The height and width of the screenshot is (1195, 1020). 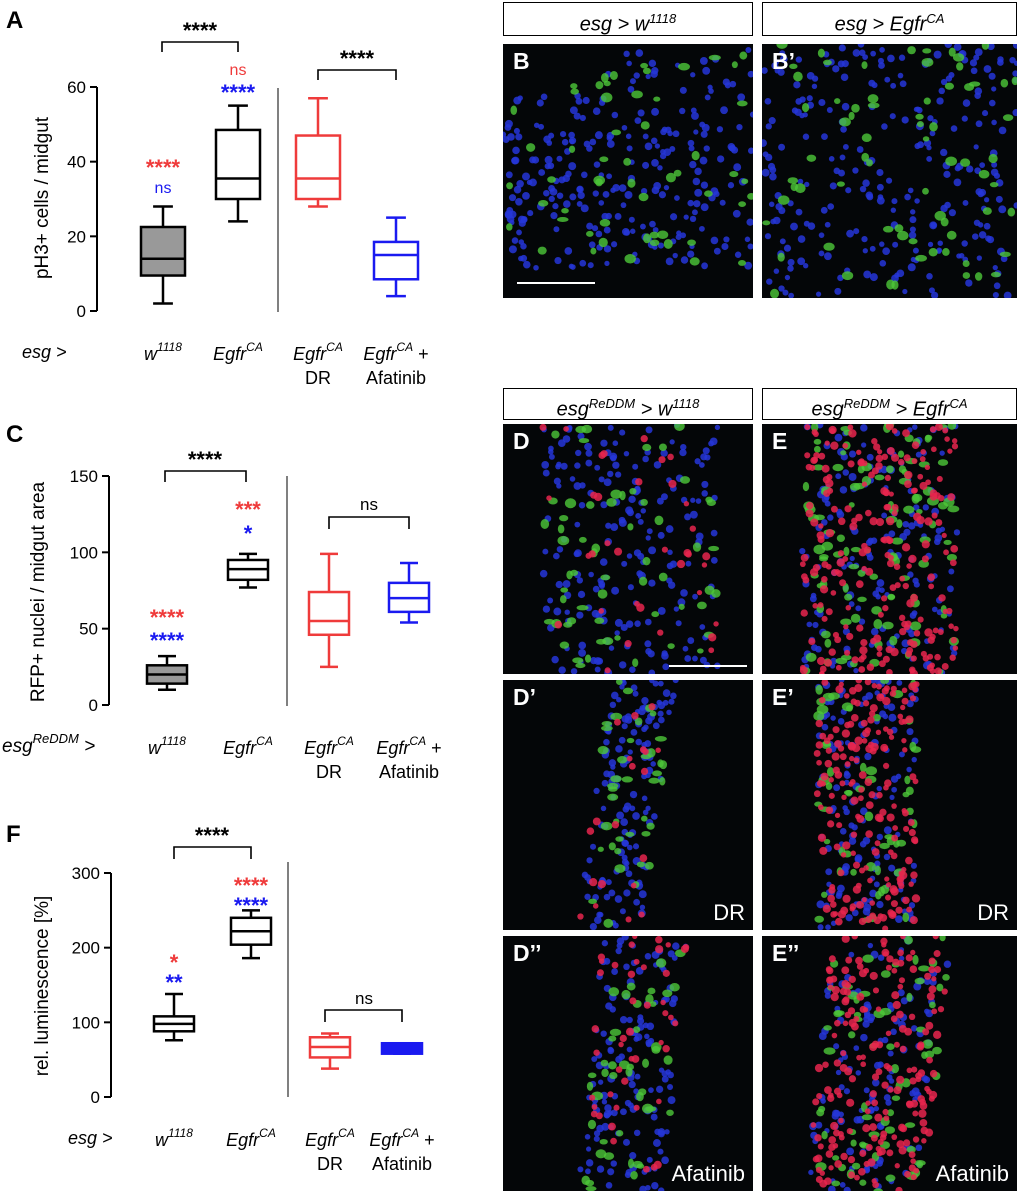 What do you see at coordinates (364, 998) in the screenshot?
I see `sig-bracket-f-right: ns` at bounding box center [364, 998].